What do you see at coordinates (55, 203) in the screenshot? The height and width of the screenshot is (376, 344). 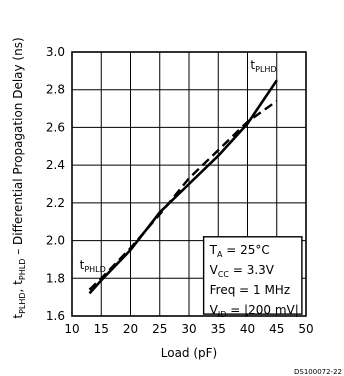 I see `y-tick-label: 2.2` at bounding box center [55, 203].